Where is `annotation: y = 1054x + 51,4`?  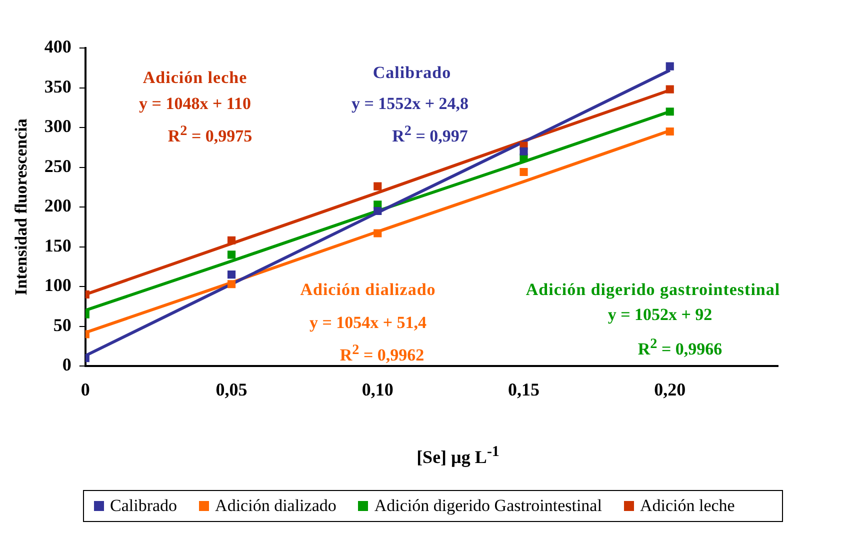 annotation: y = 1054x + 51,4 is located at coordinates (368, 323).